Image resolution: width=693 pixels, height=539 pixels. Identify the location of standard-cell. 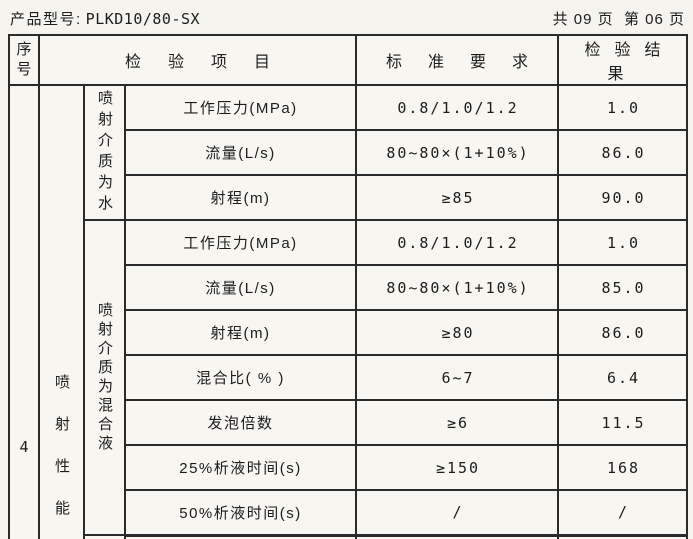
(457, 536).